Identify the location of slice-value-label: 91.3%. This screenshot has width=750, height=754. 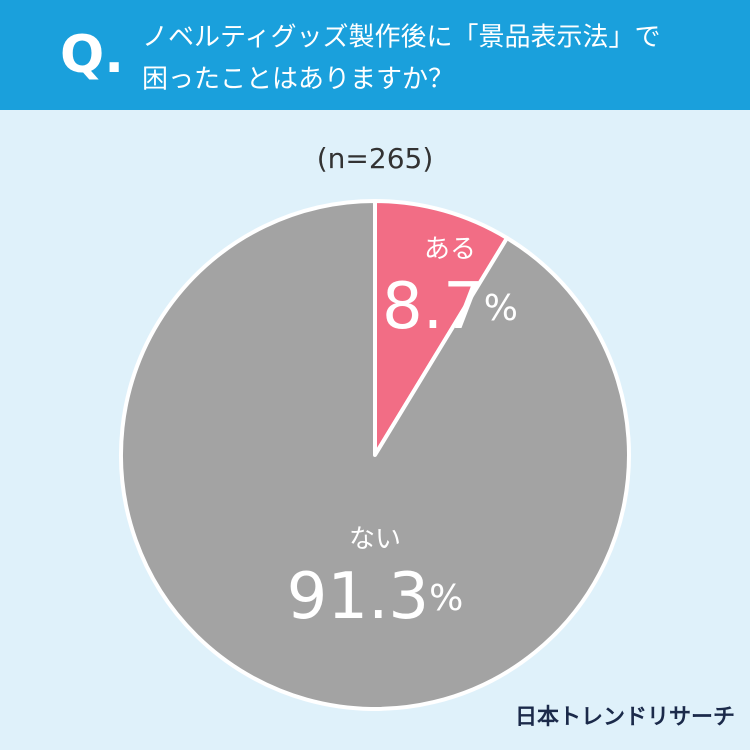
(375, 597).